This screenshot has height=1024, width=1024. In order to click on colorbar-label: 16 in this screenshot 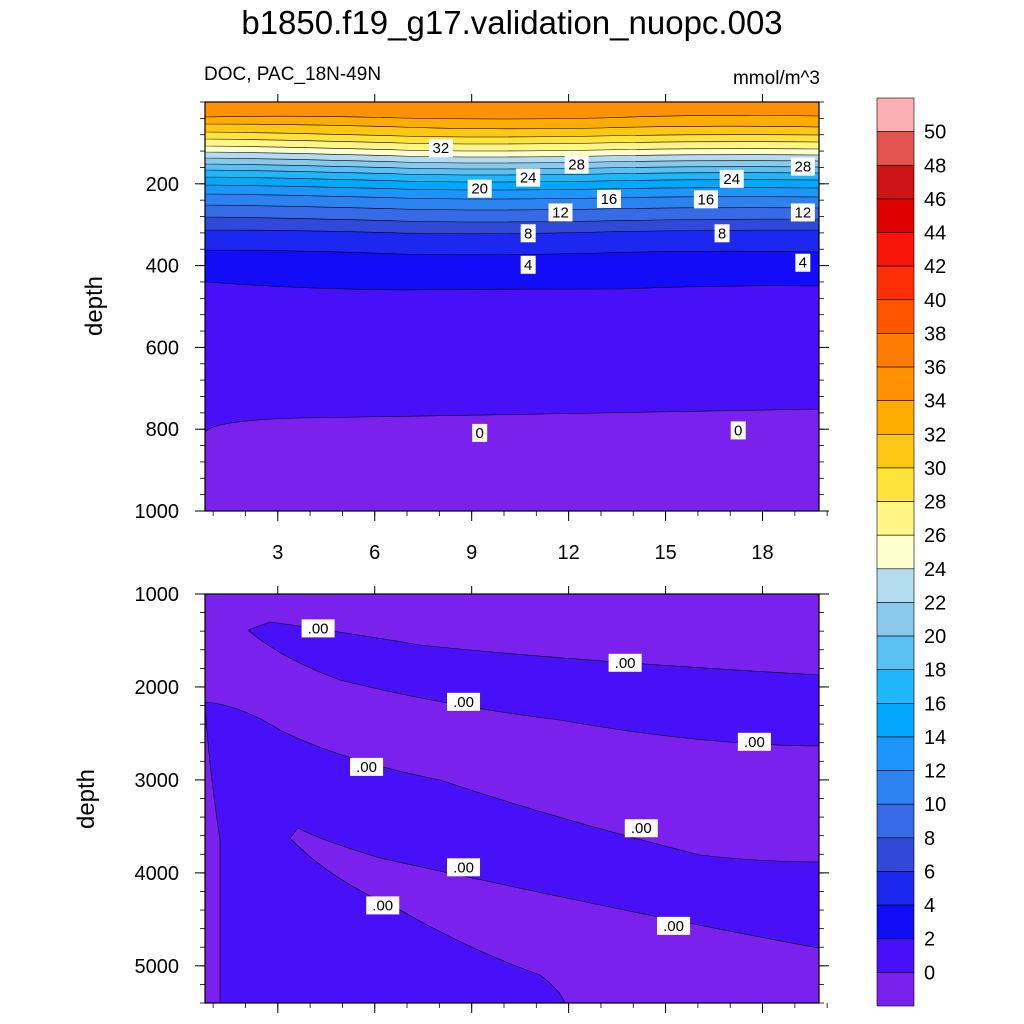, I will do `click(935, 704)`.